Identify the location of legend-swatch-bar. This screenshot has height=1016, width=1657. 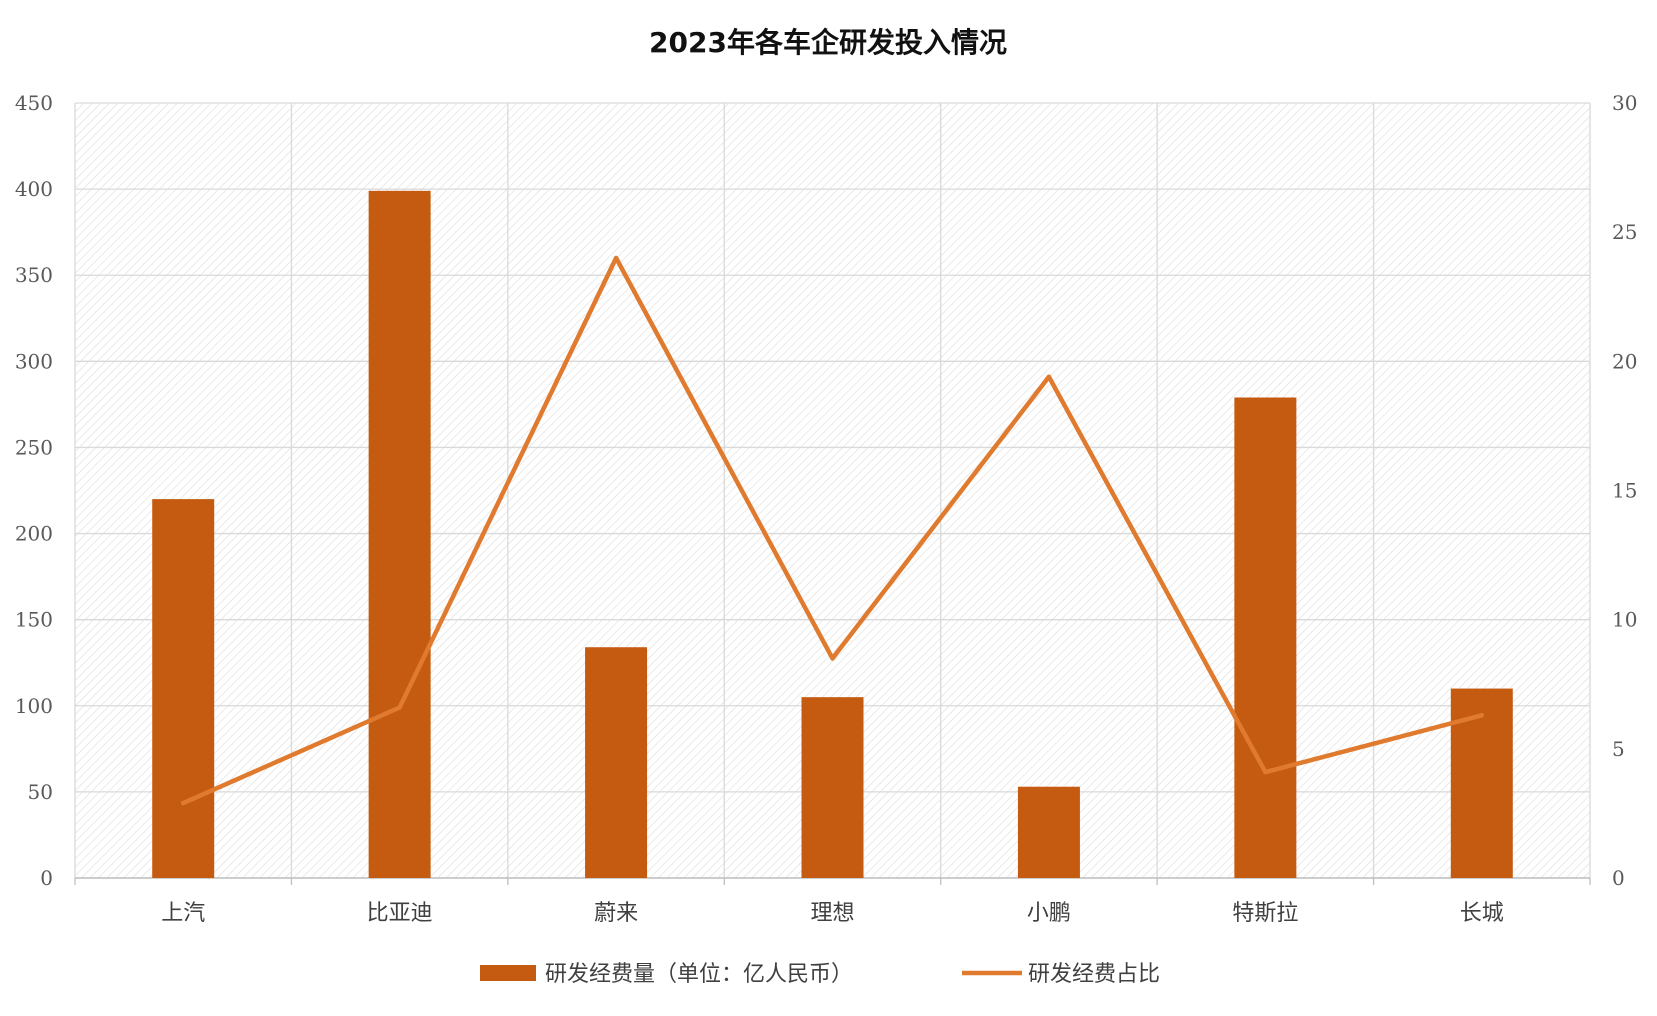
(508, 973).